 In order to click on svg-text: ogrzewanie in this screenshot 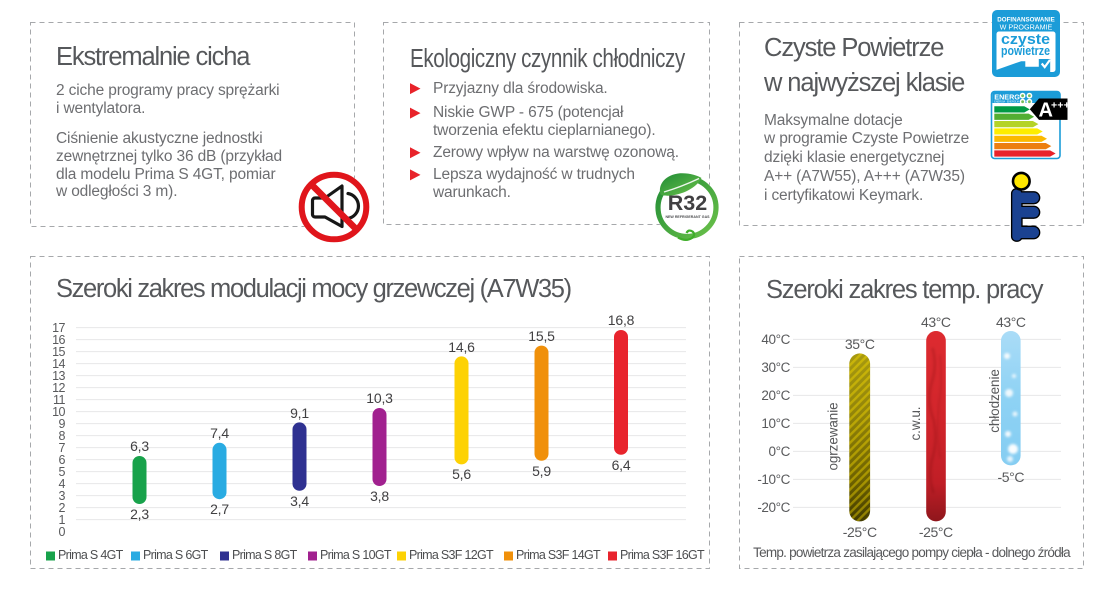, I will do `click(833, 436)`.